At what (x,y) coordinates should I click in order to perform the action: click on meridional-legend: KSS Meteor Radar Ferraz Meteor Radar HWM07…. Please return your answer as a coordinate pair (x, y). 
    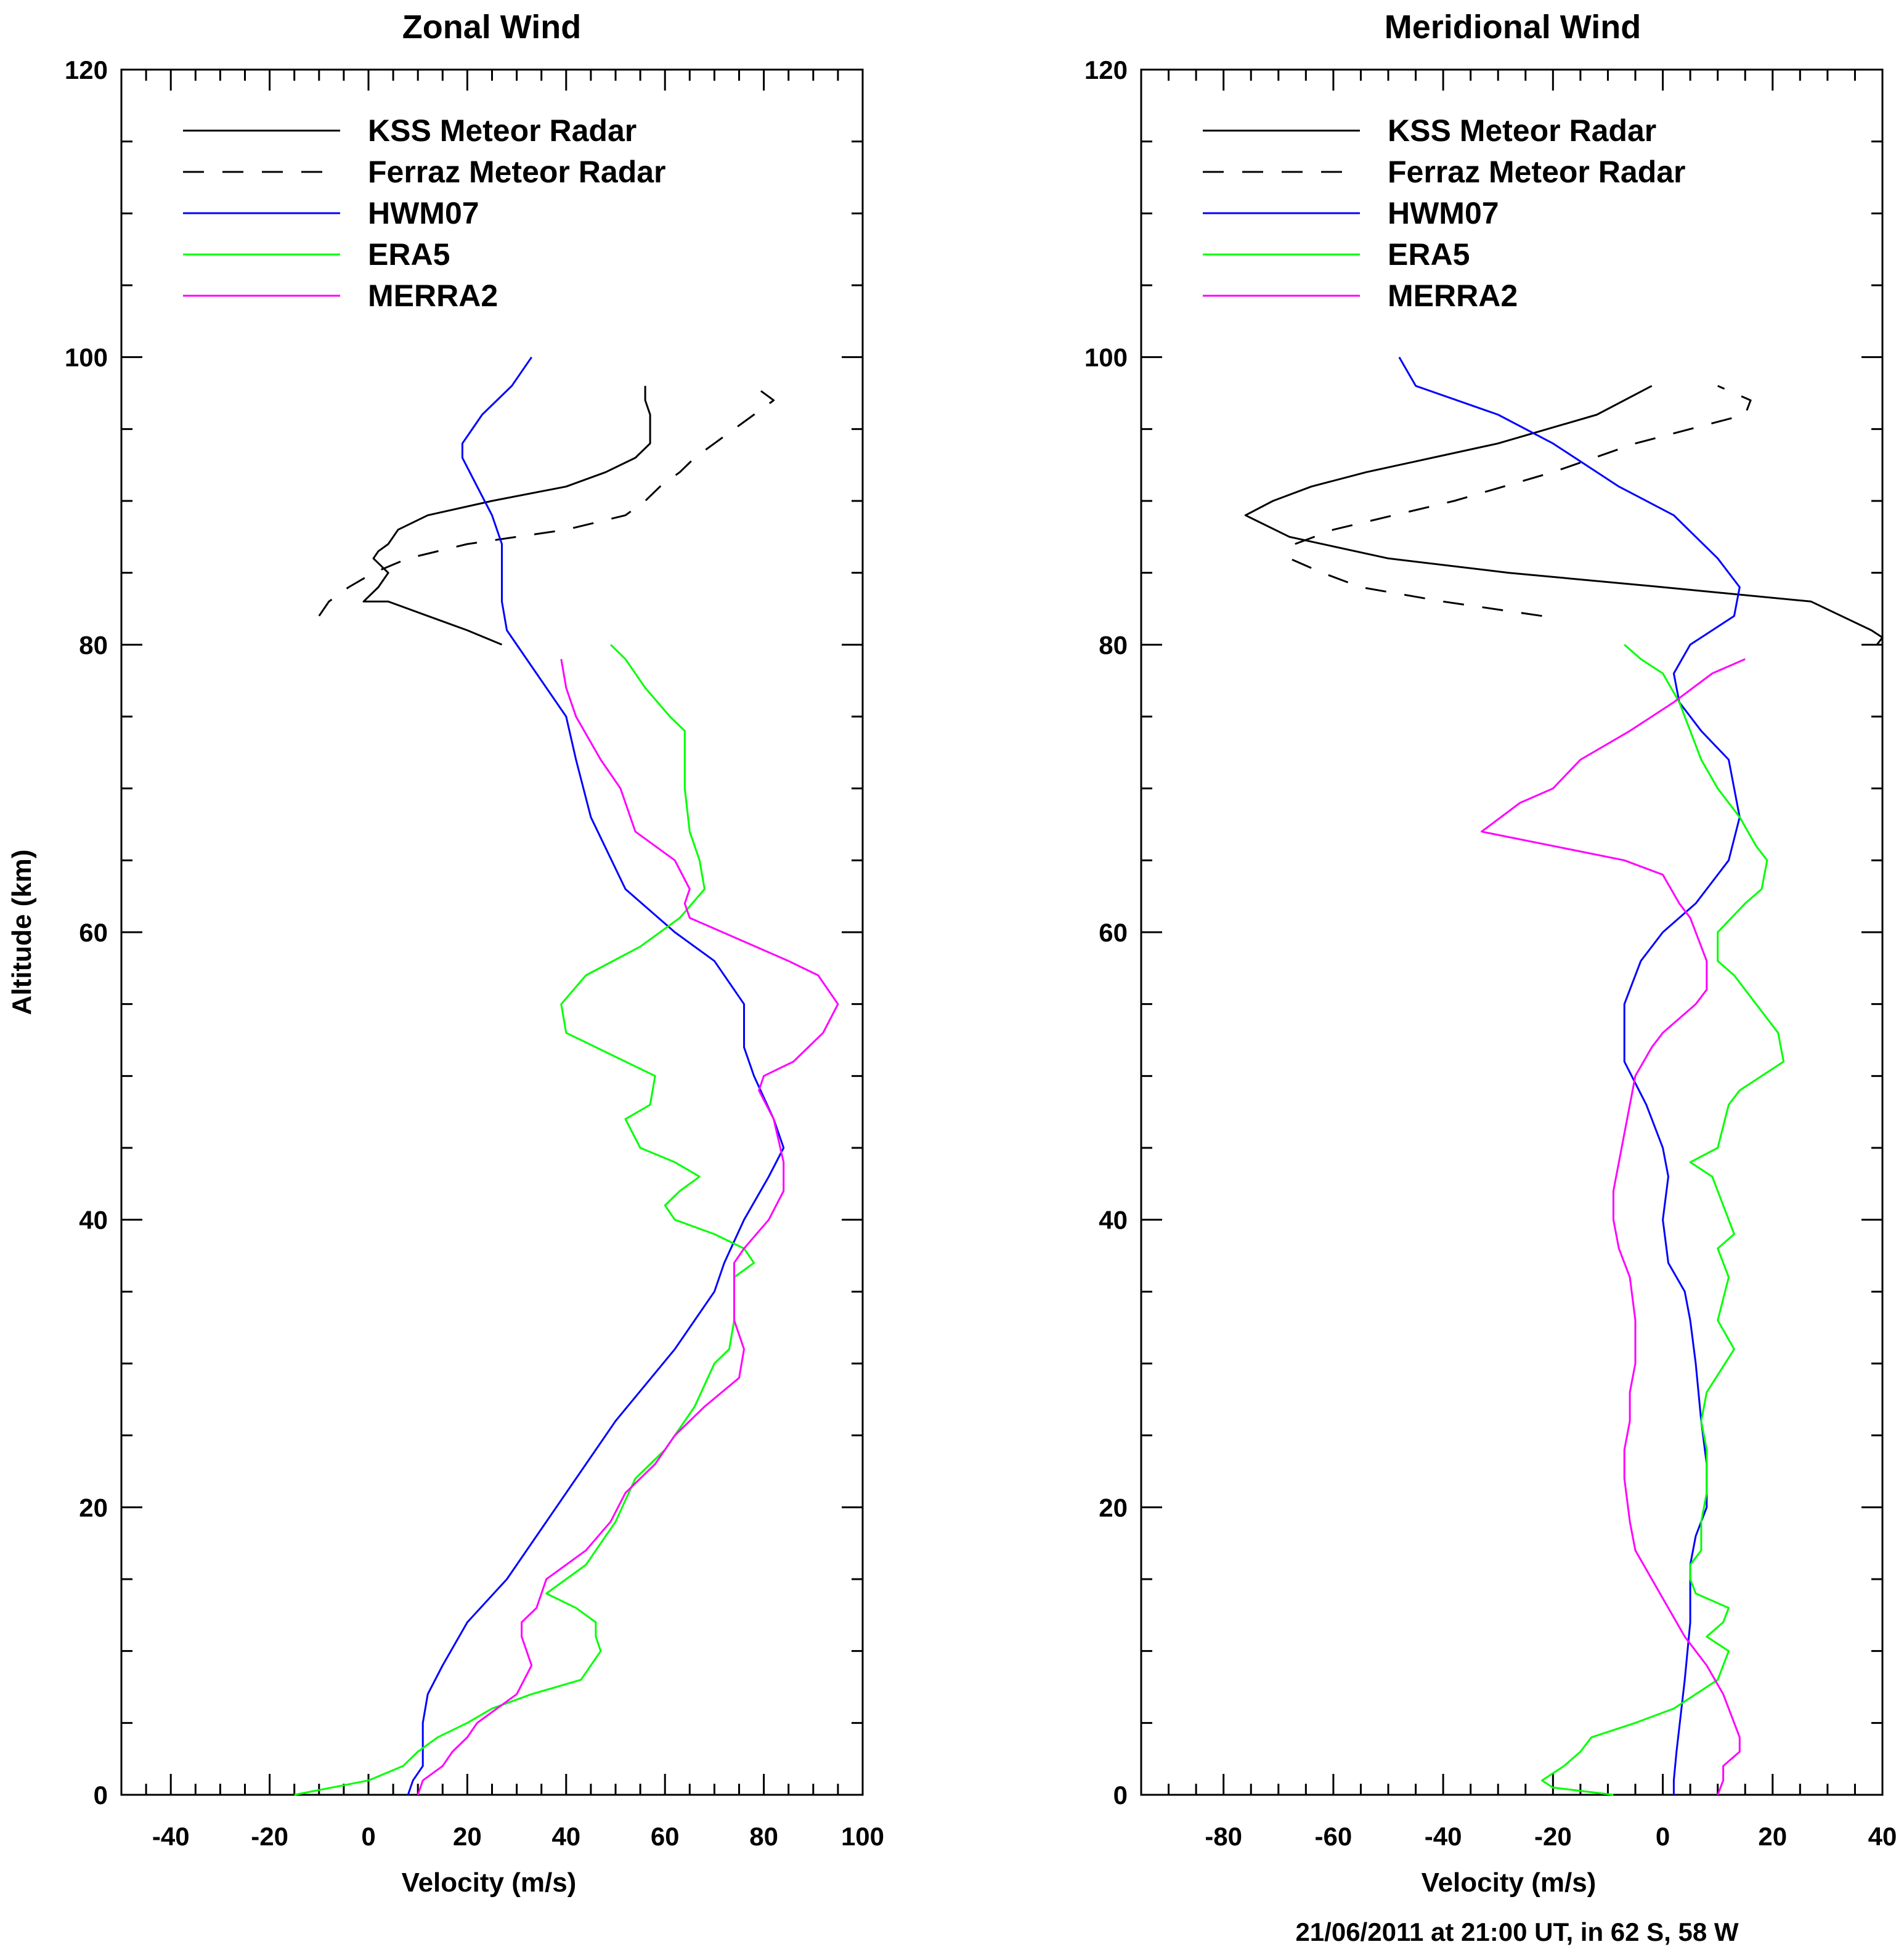
    Looking at the image, I should click on (1445, 213).